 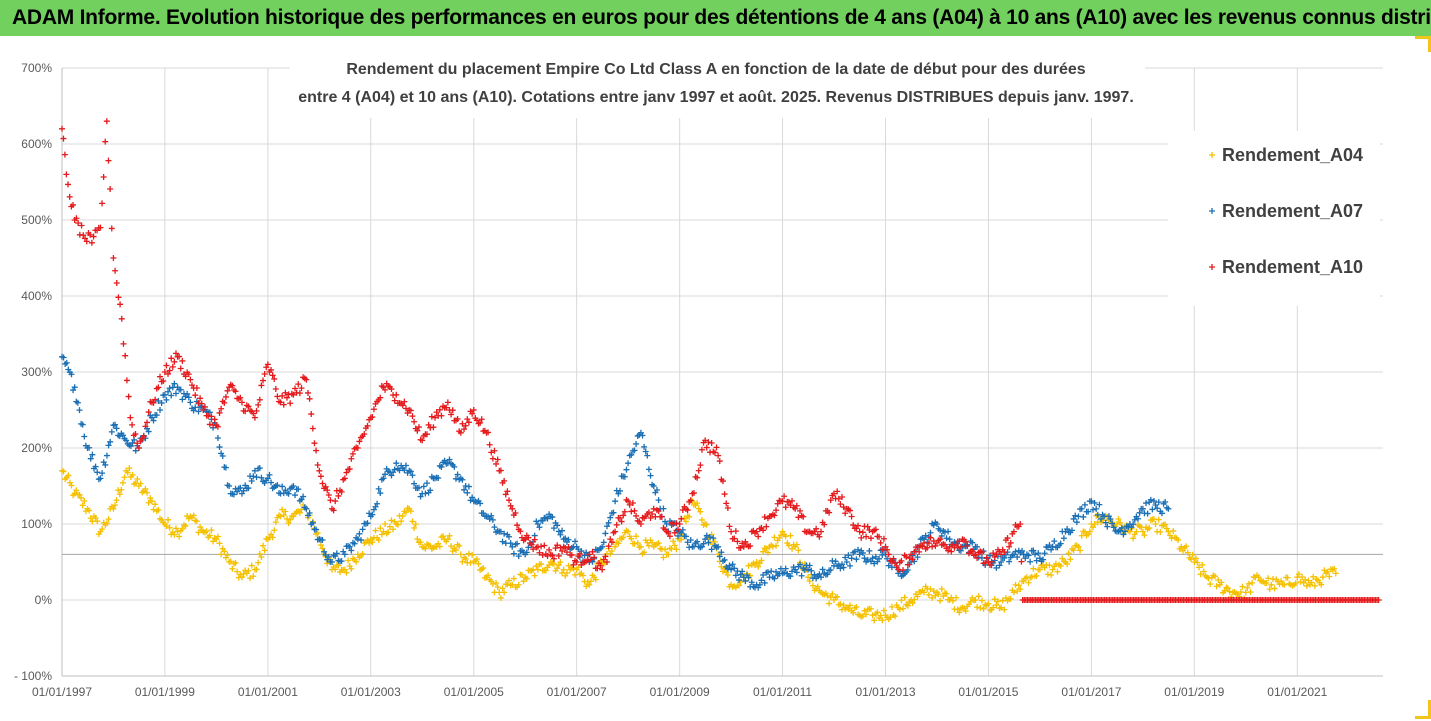 I want to click on y-tick-label: 0%, so click(x=44, y=600).